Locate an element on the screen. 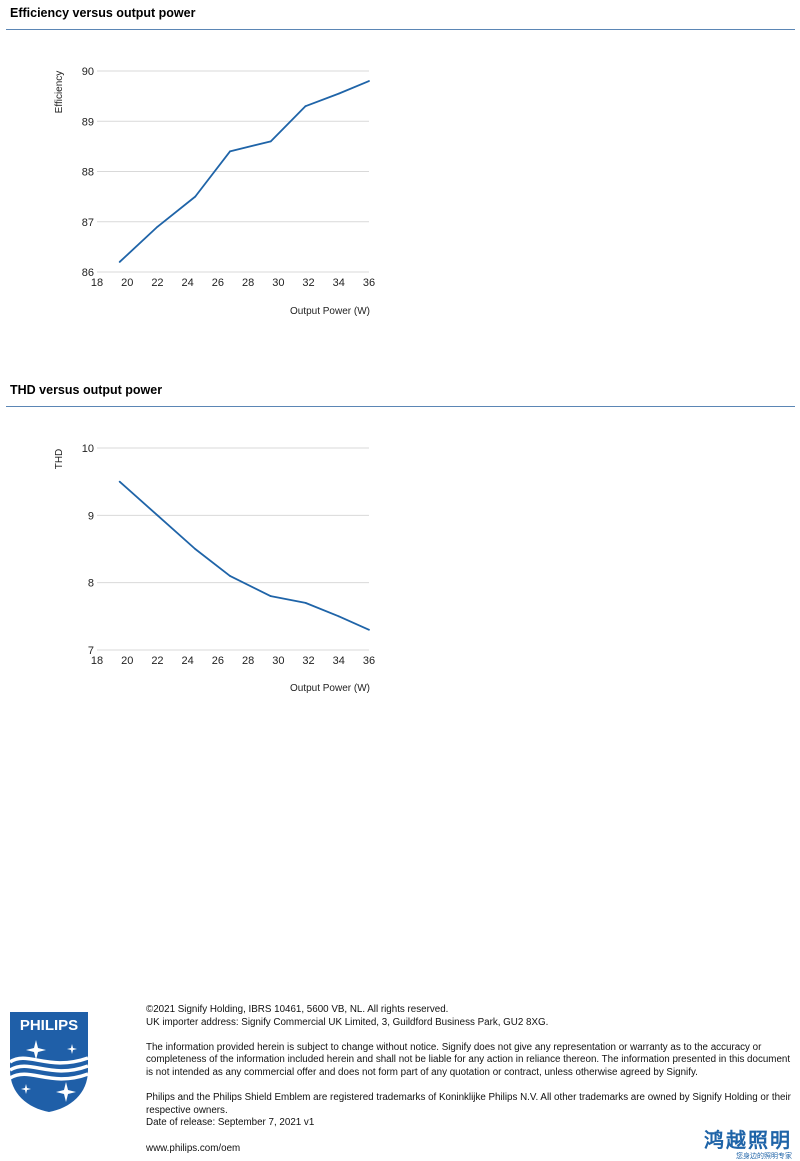 This screenshot has width=800, height=1161. release-date: Date of release: September 7, 2021 v1 is located at coordinates (230, 1123).